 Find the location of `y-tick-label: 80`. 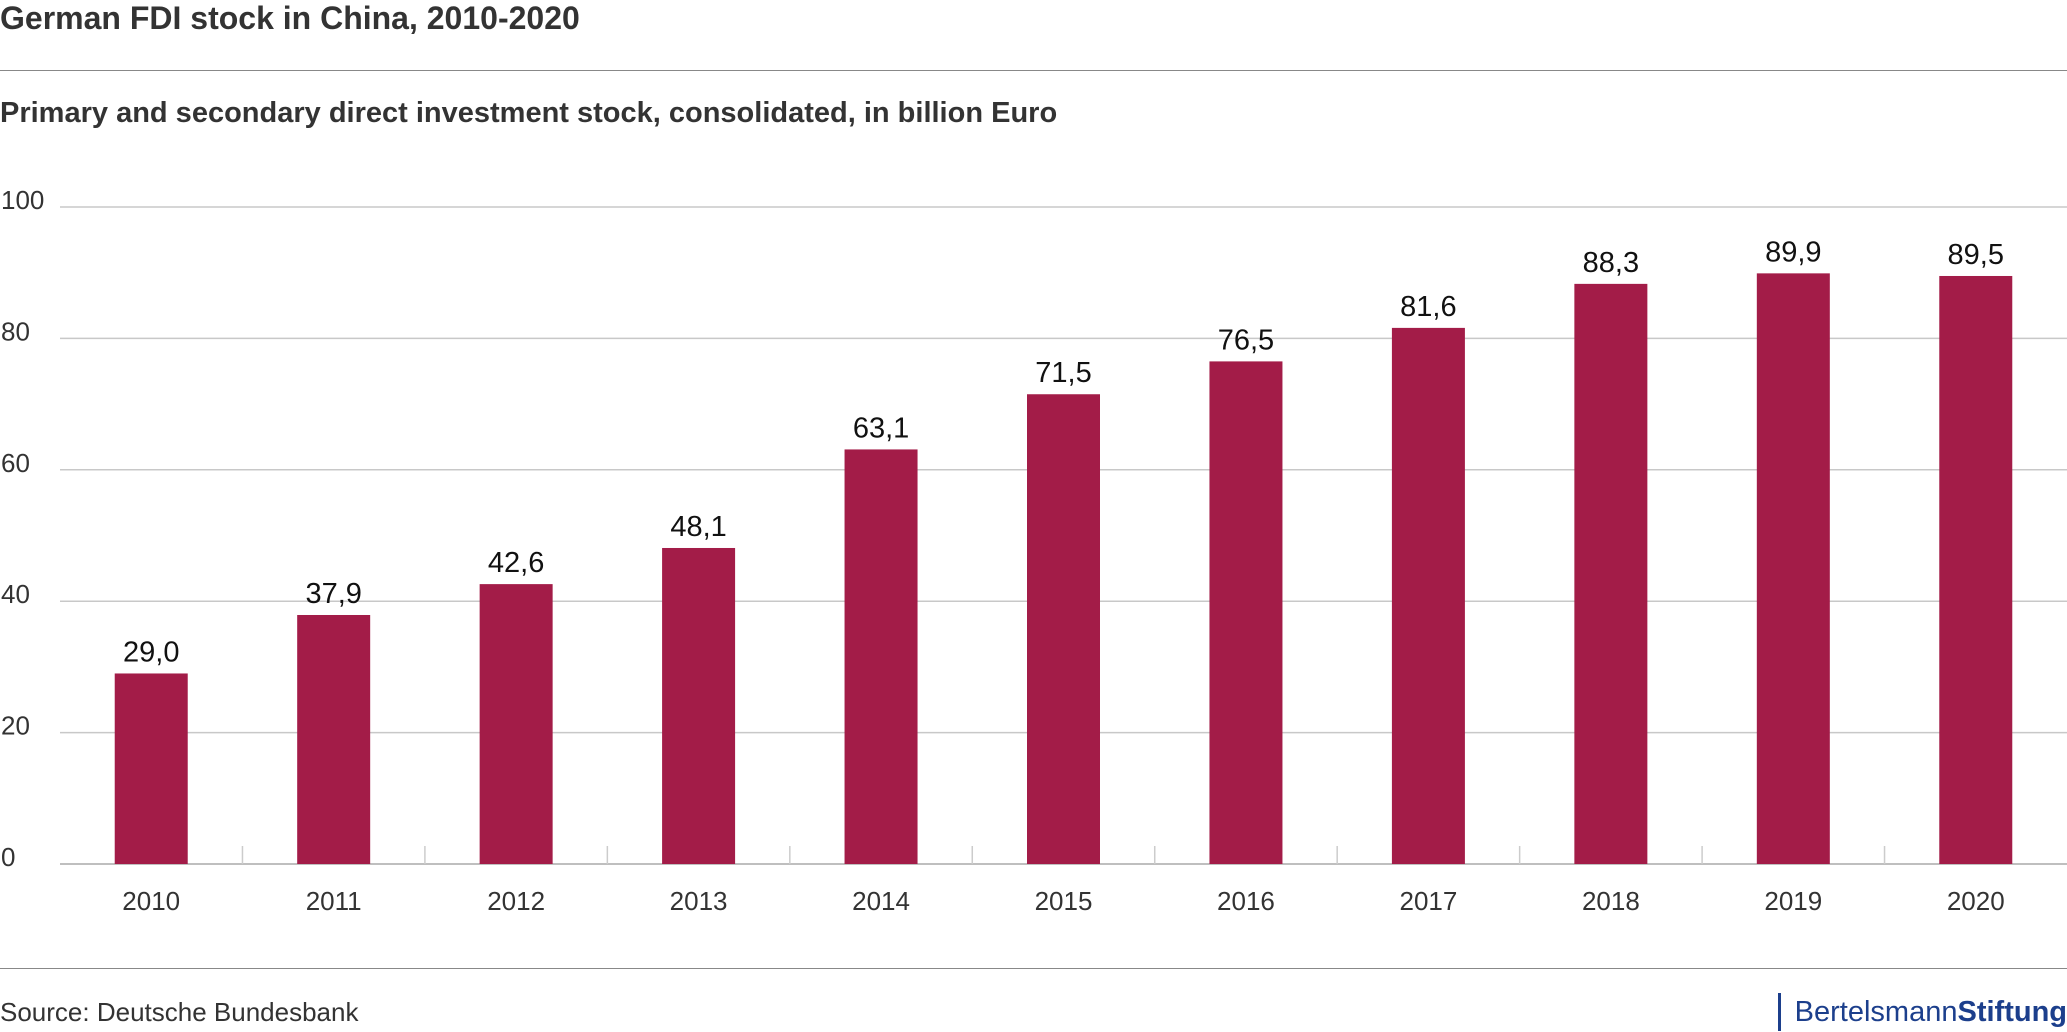

y-tick-label: 80 is located at coordinates (15, 331).